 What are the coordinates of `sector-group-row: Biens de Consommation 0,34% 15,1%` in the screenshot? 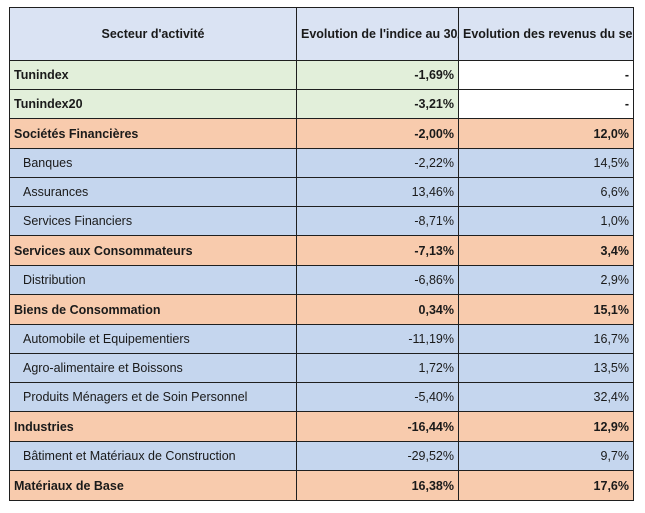 It's located at (321, 309).